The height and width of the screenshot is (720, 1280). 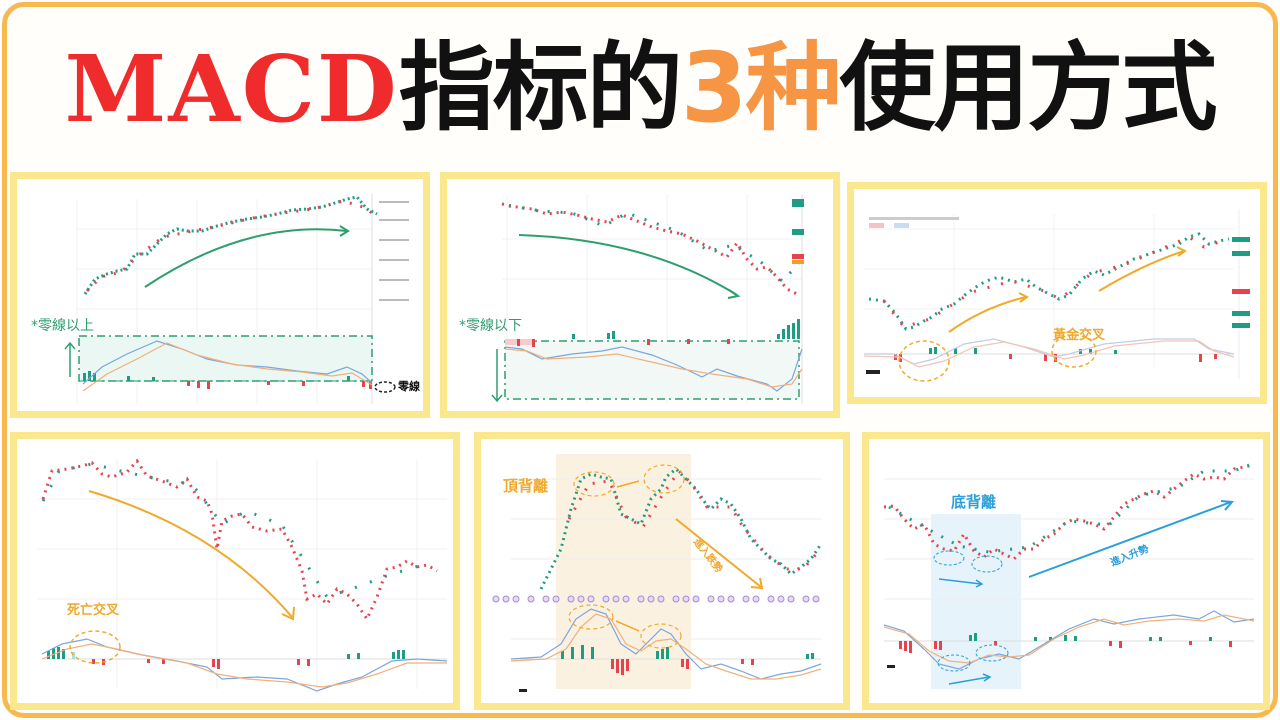 I want to click on top-divergence-chart, so click(x=657, y=573).